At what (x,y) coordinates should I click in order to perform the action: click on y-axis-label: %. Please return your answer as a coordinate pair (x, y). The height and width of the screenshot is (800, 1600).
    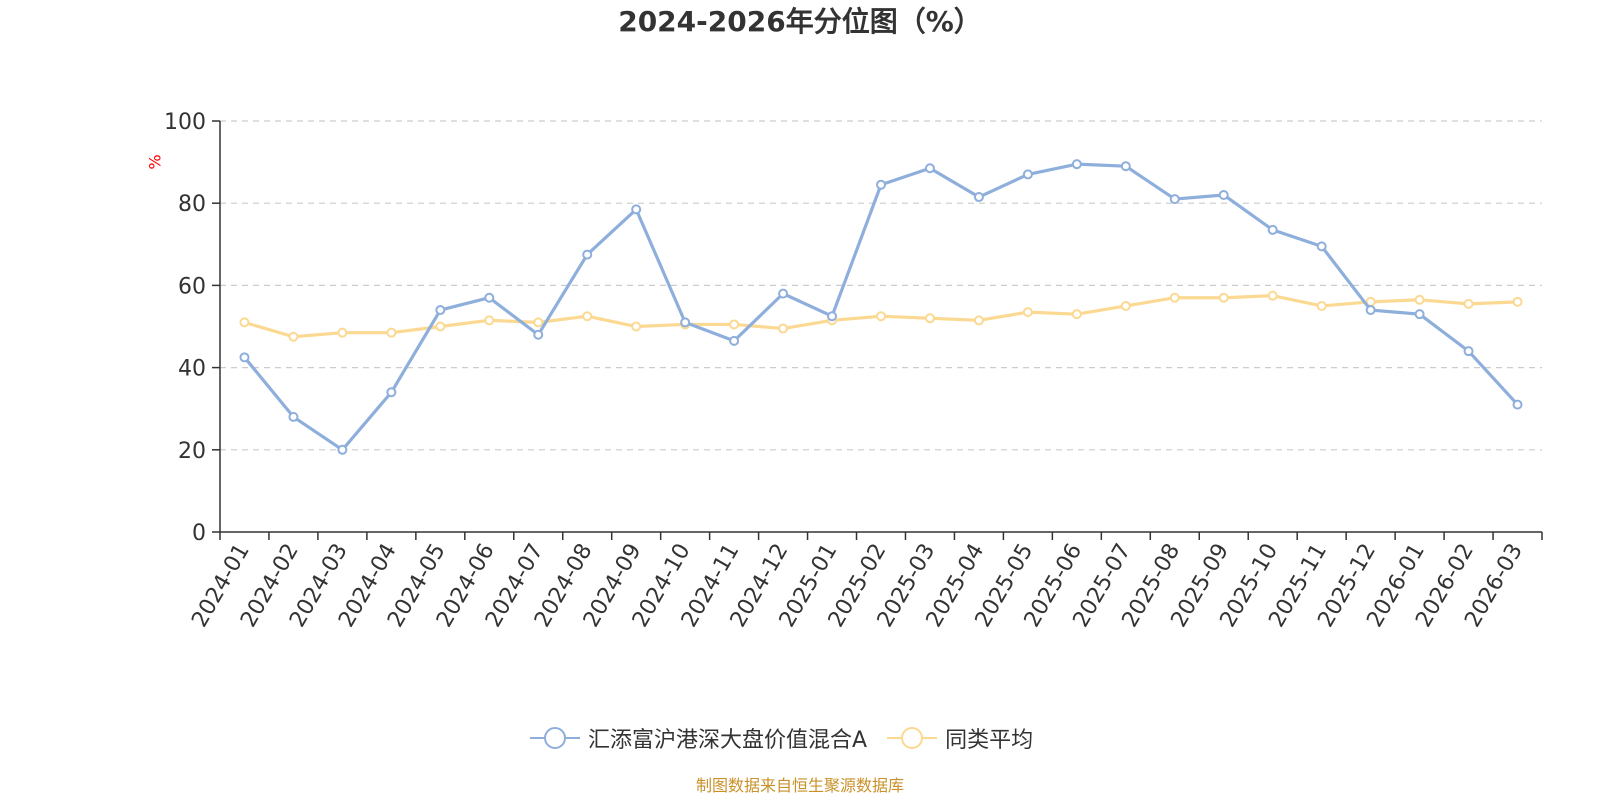
    Looking at the image, I should click on (155, 161).